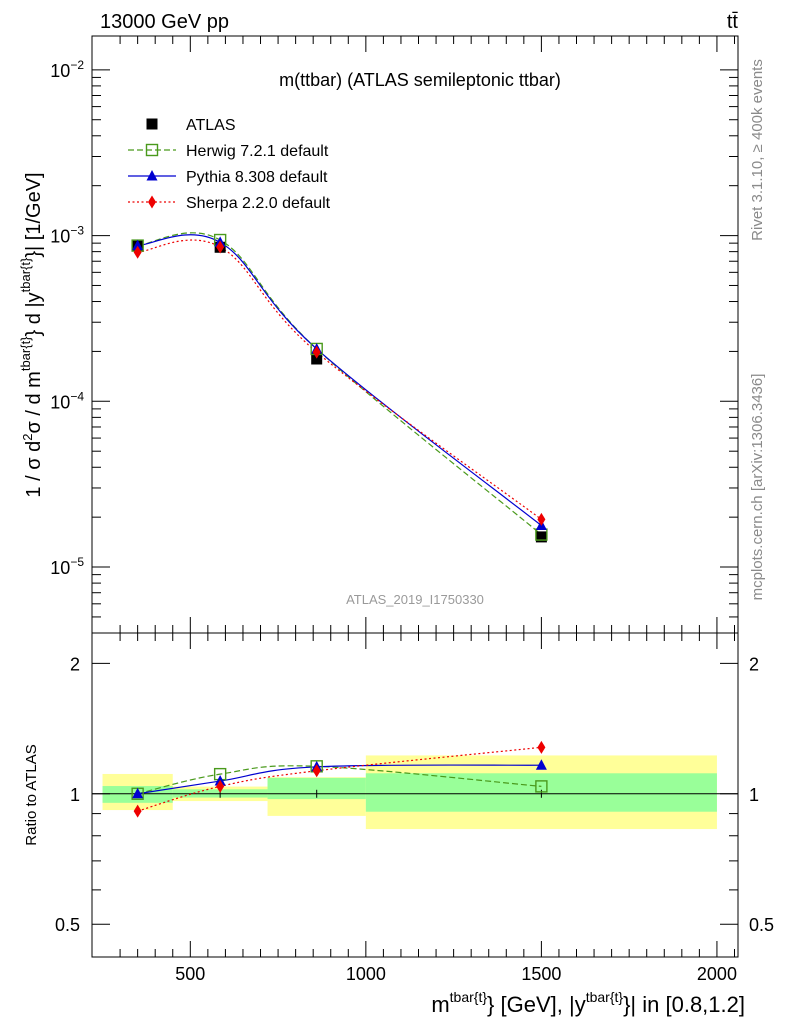  Describe the element at coordinates (164, 22) in the screenshot. I see `collision-label: 13000 GeV pp` at that location.